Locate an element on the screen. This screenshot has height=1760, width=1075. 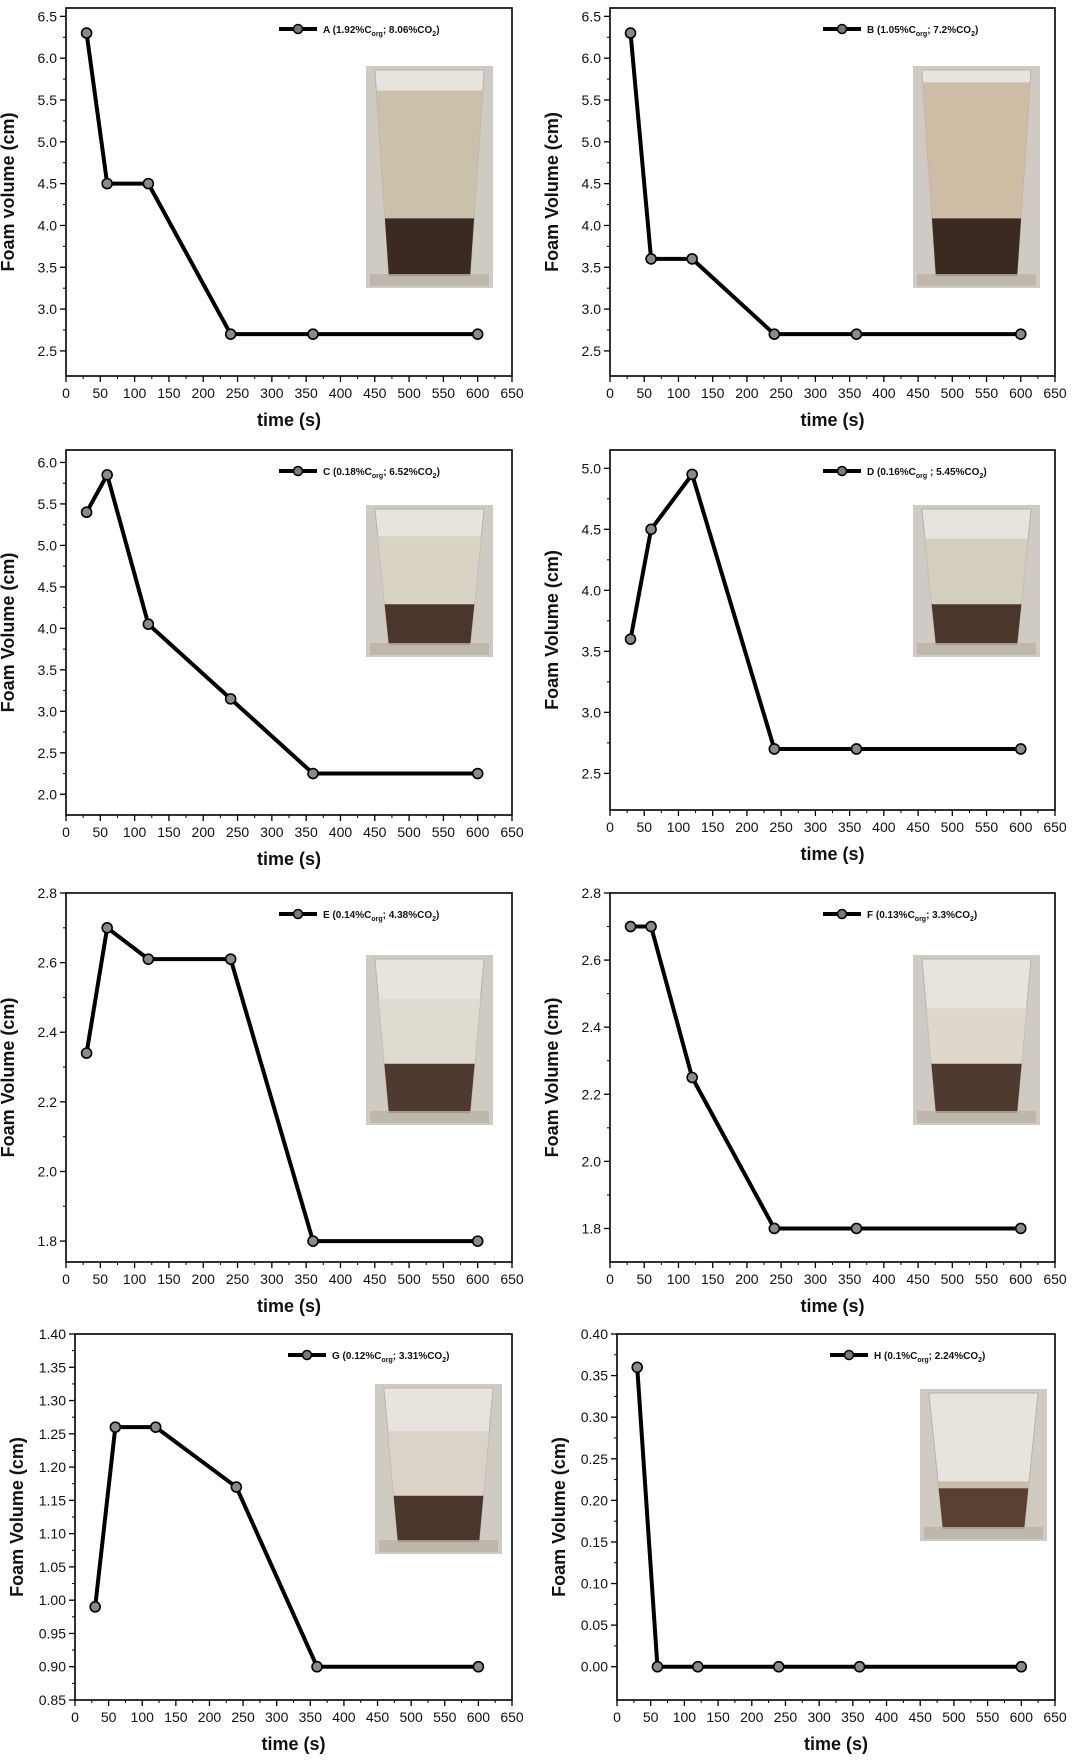
x-axis-title: time (s) is located at coordinates (293, 1744).